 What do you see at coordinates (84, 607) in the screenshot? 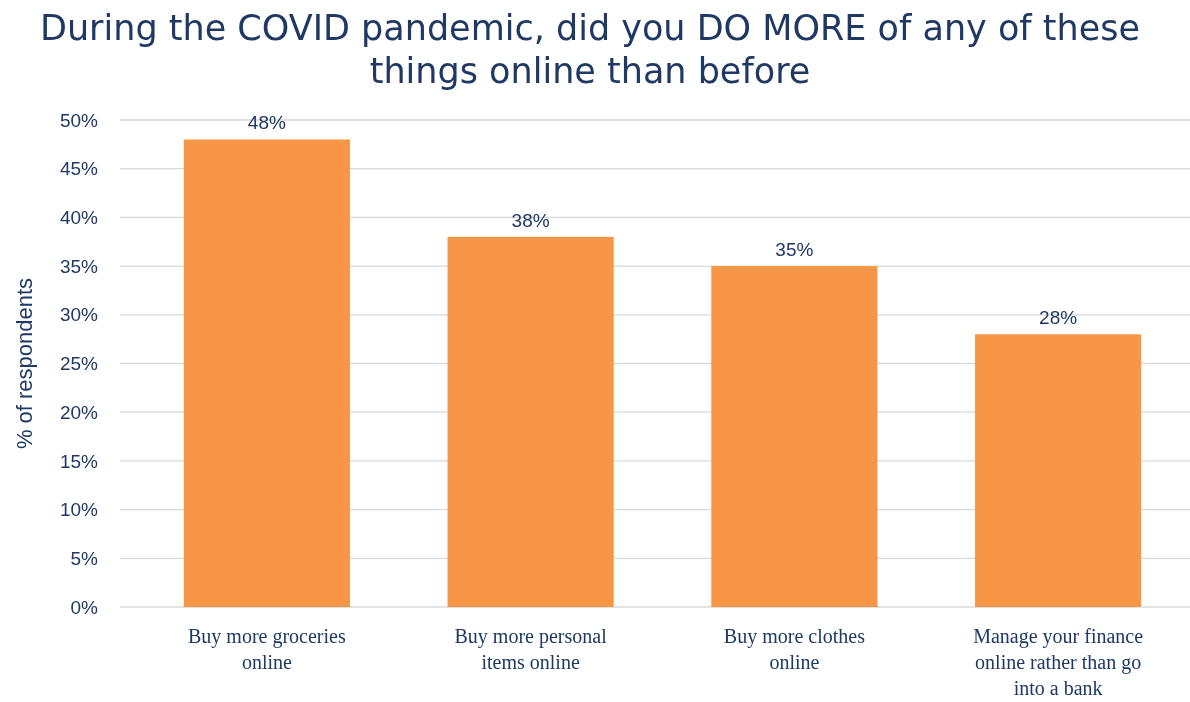
I see `y-tick-label: 0%` at bounding box center [84, 607].